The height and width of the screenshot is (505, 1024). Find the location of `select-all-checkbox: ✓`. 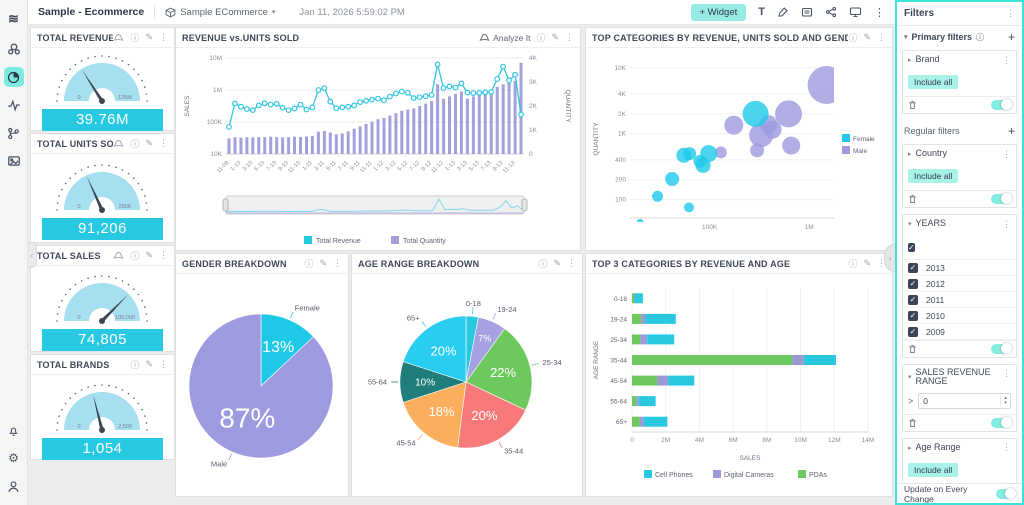

select-all-checkbox: ✓ is located at coordinates (911, 247).